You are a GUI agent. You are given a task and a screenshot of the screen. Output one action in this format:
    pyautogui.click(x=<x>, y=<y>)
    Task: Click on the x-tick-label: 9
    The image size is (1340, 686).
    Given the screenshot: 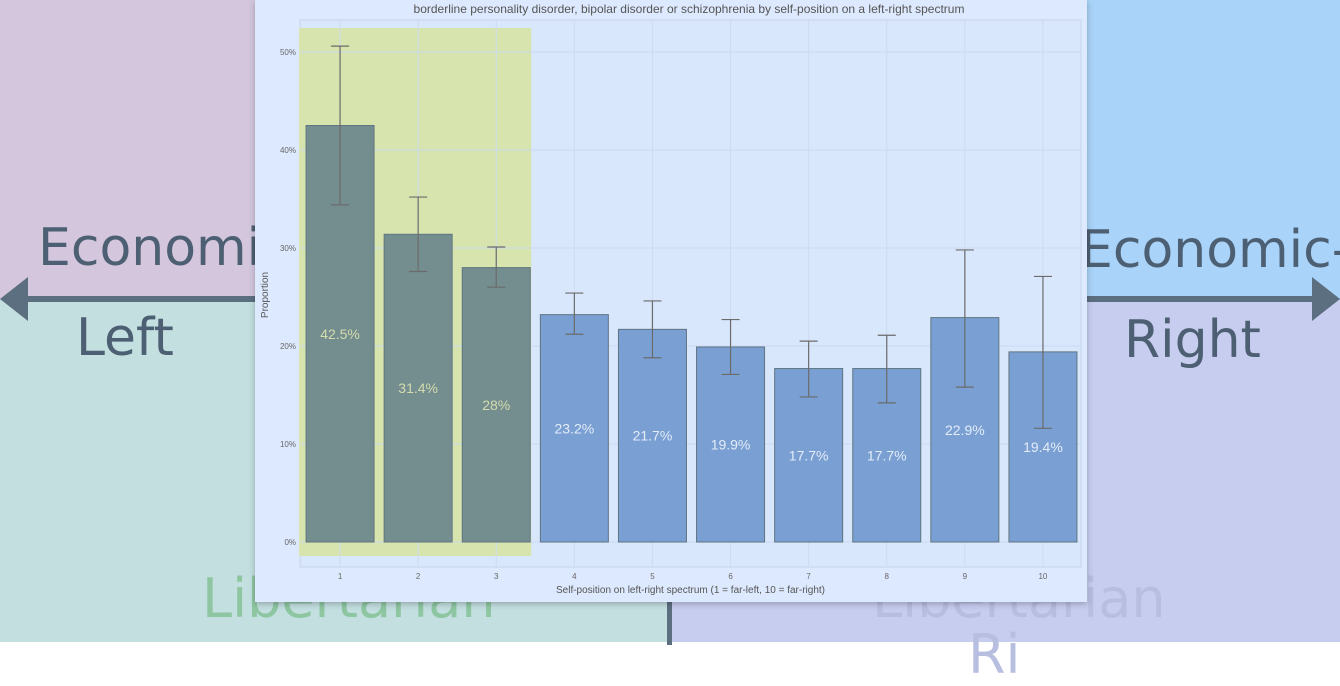 What is the action you would take?
    pyautogui.click(x=965, y=576)
    